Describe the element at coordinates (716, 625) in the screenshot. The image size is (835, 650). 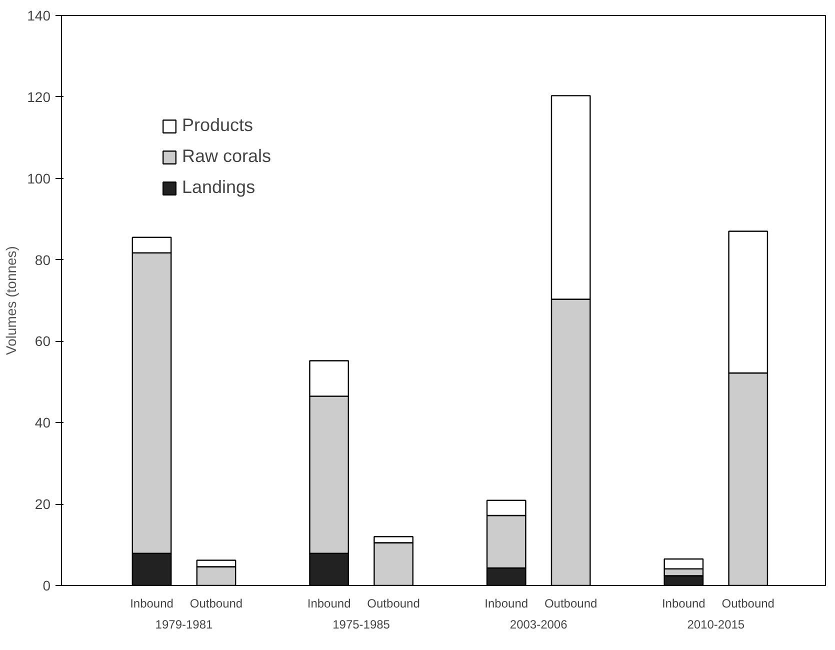
I see `text: 2010-2015` at that location.